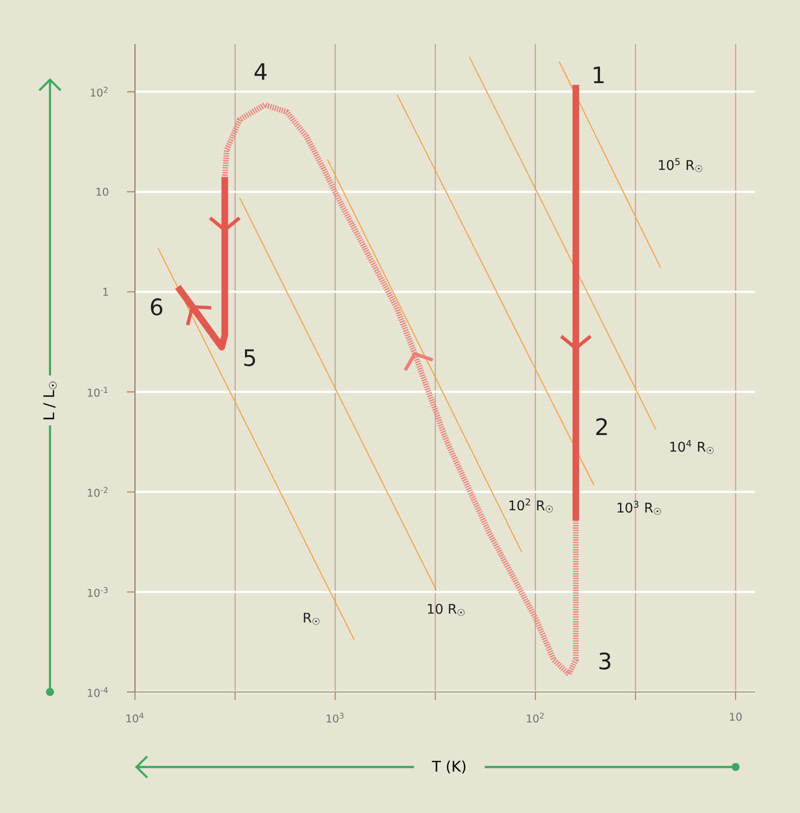  Describe the element at coordinates (250, 357) in the screenshot. I see `annotation: 5` at that location.